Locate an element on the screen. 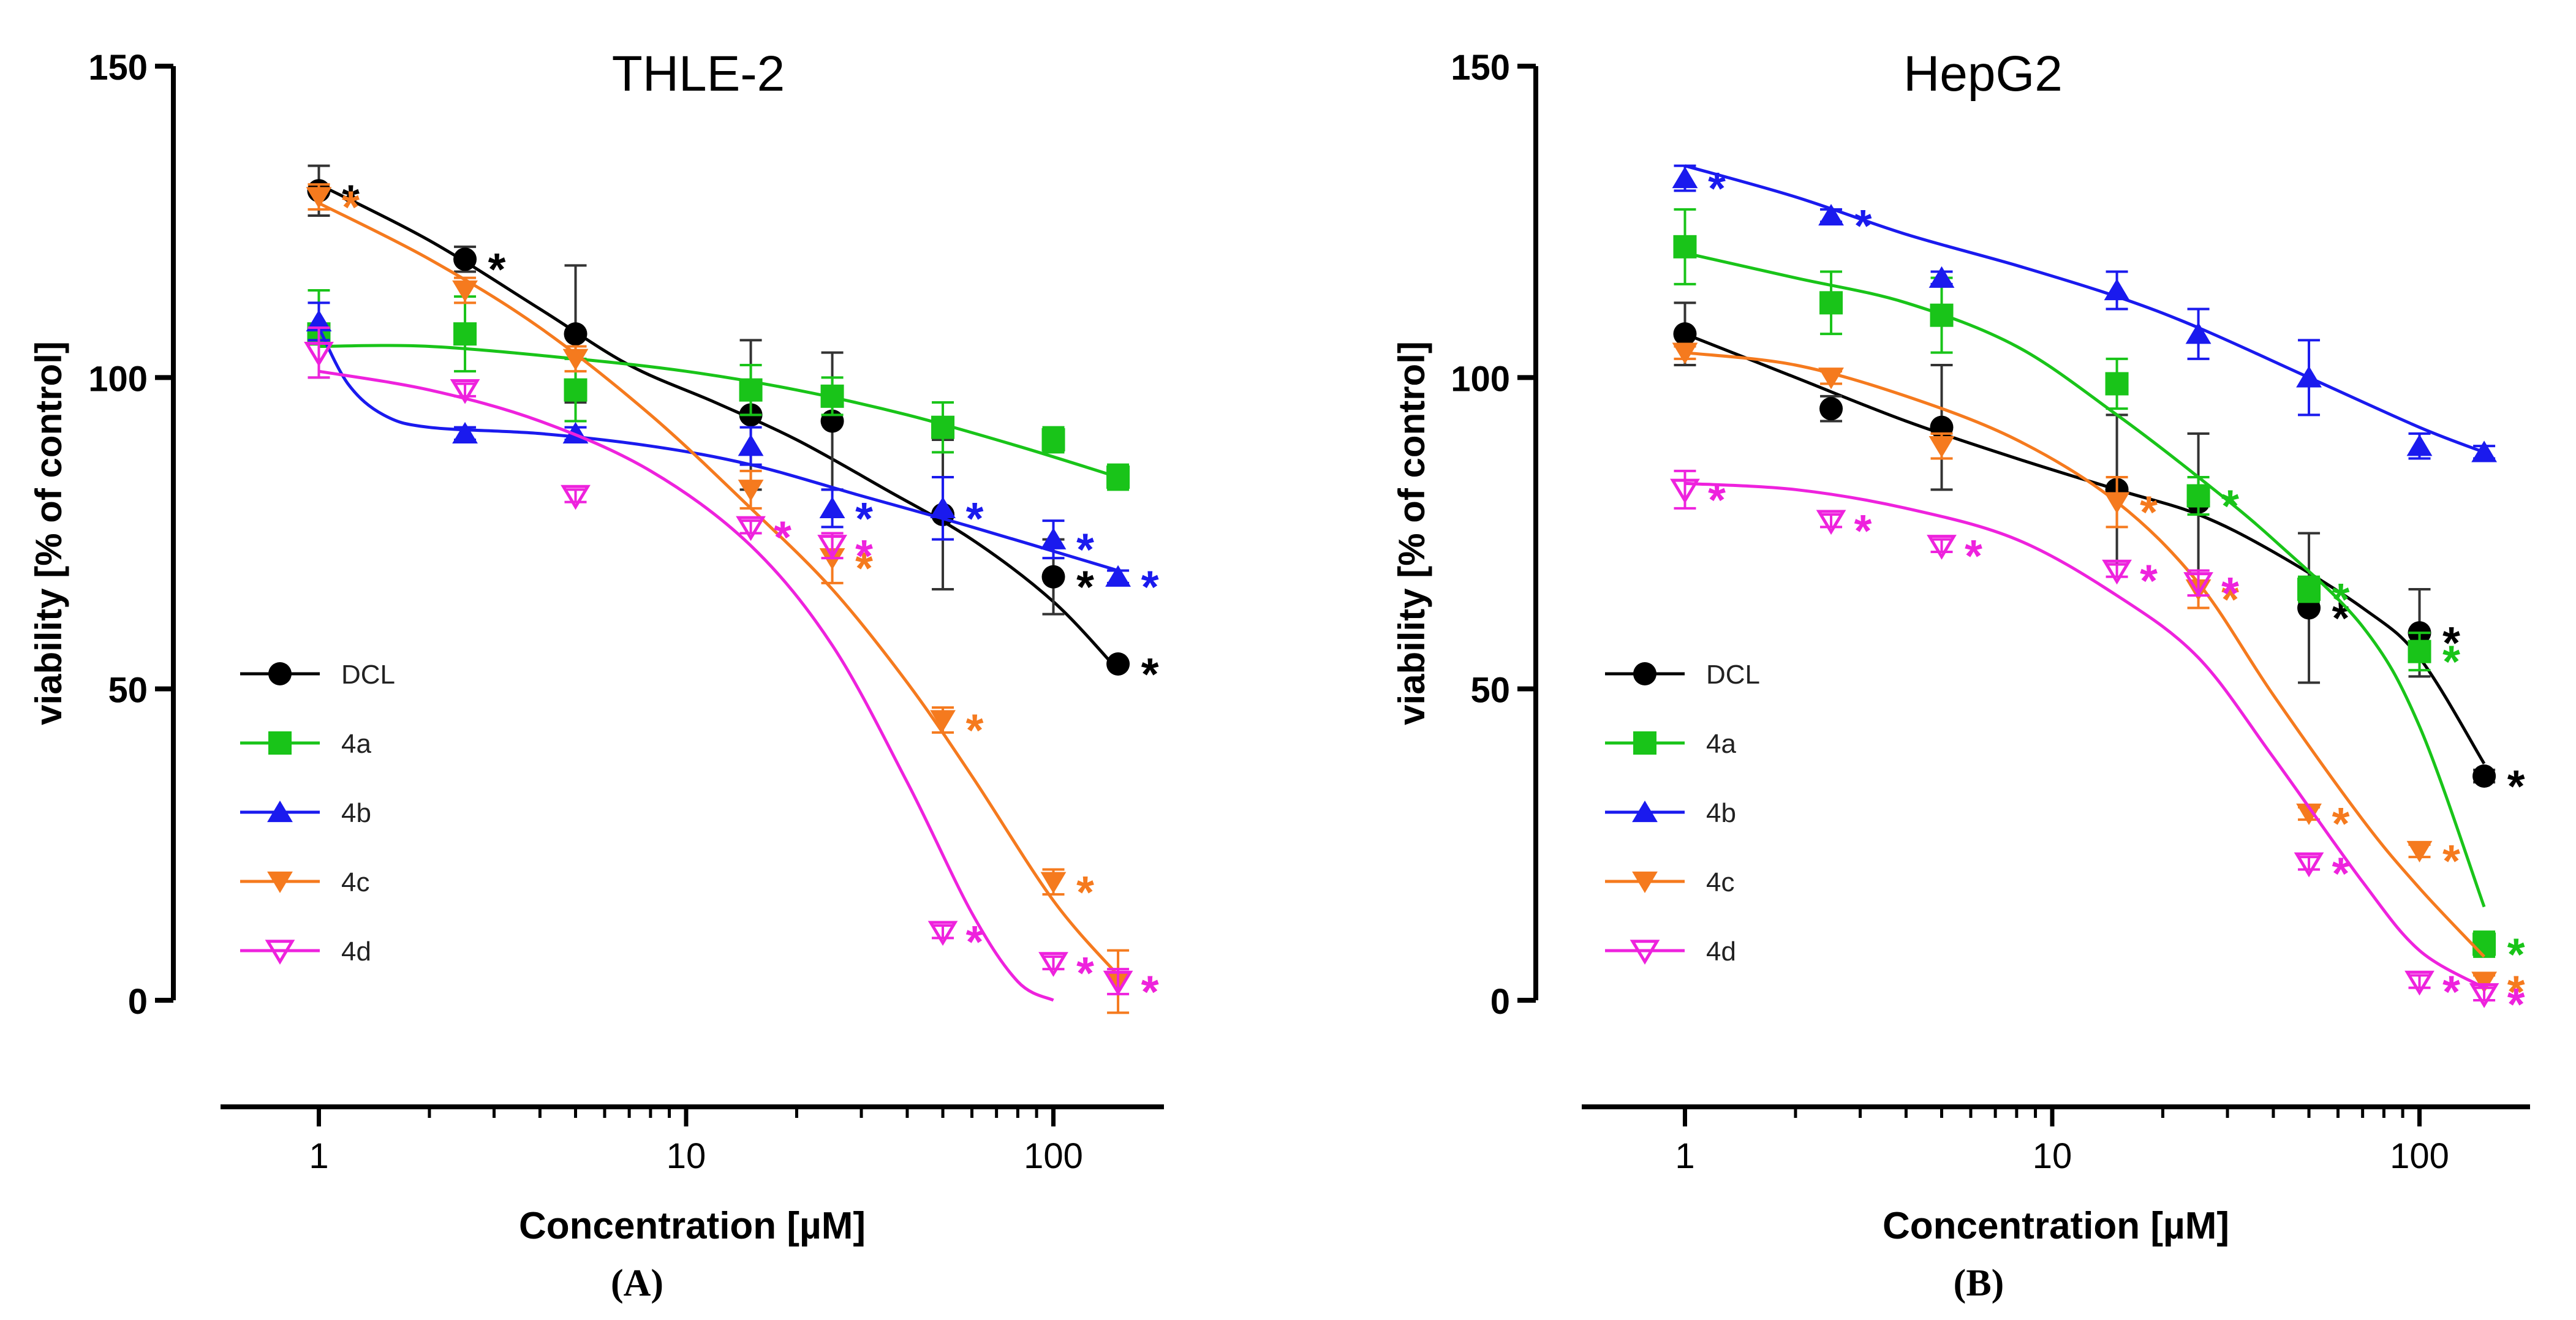 This screenshot has height=1320, width=2576. series-4b: * *** is located at coordinates (732, 457).